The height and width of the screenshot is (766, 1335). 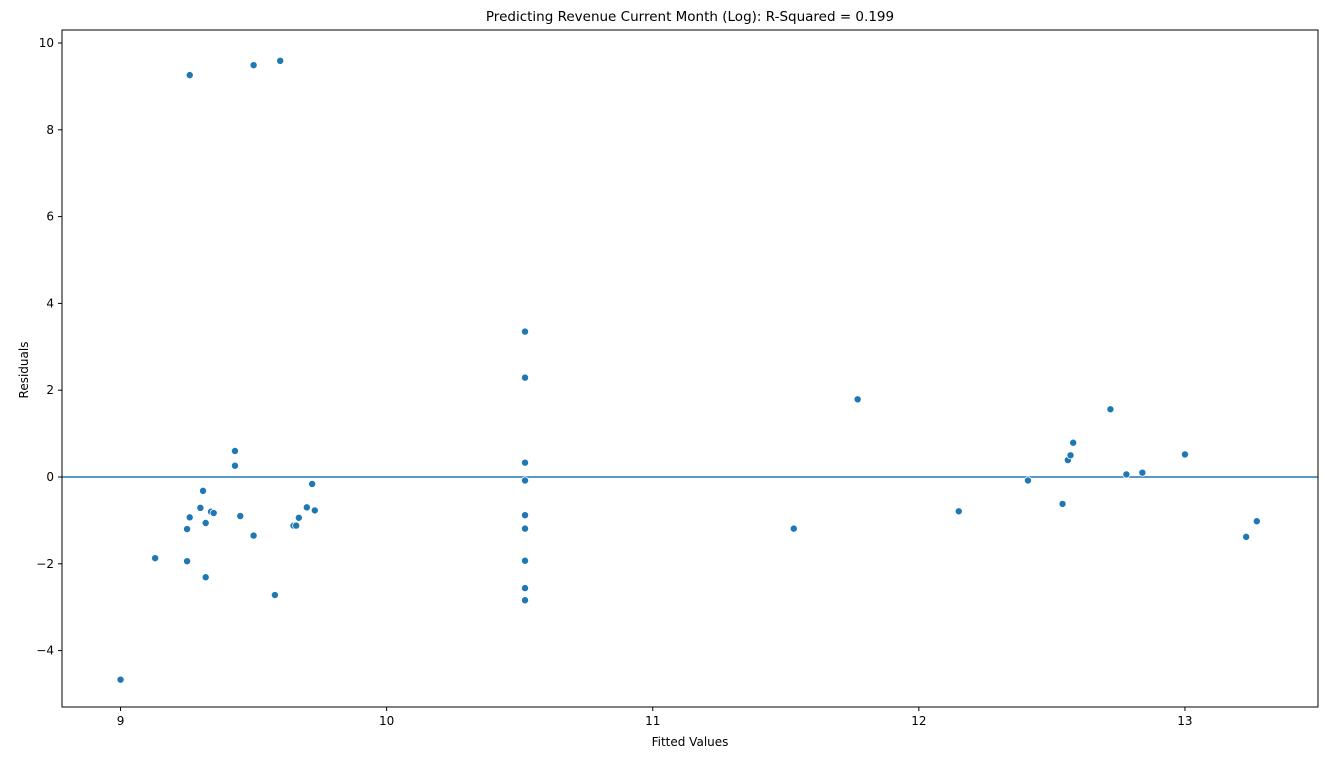 I want to click on x-tick-label: 13, so click(x=1184, y=721).